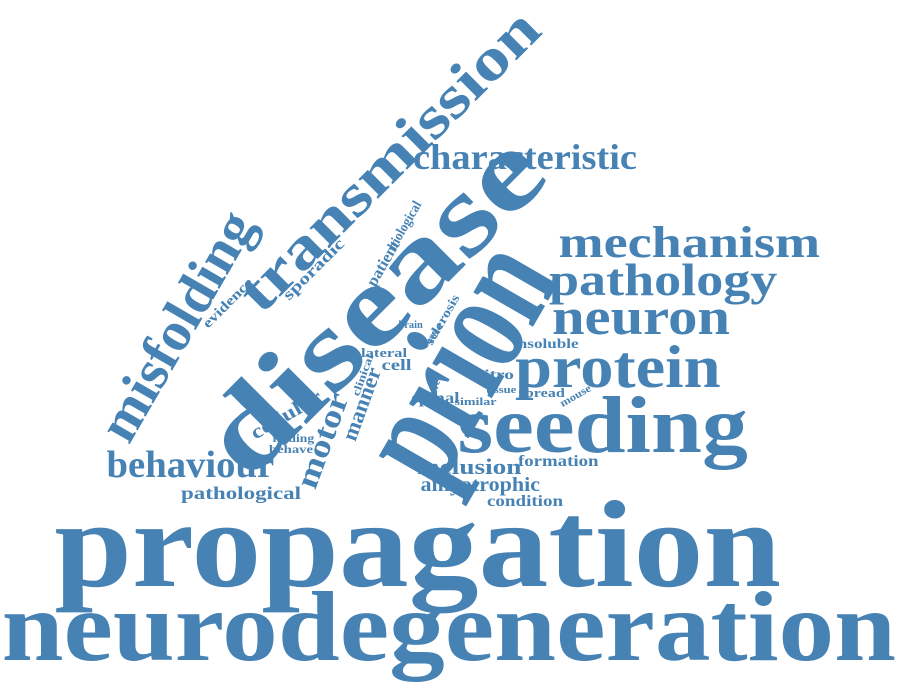 This screenshot has height=686, width=900. Describe the element at coordinates (241, 493) in the screenshot. I see `word-pathological: pathological` at that location.